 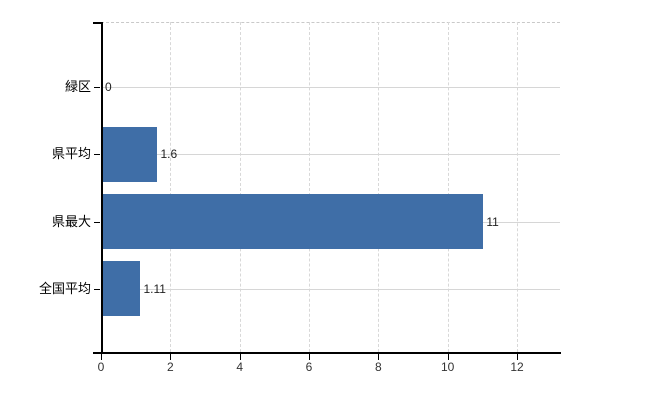 I want to click on x-tick-label: 8, so click(x=378, y=367).